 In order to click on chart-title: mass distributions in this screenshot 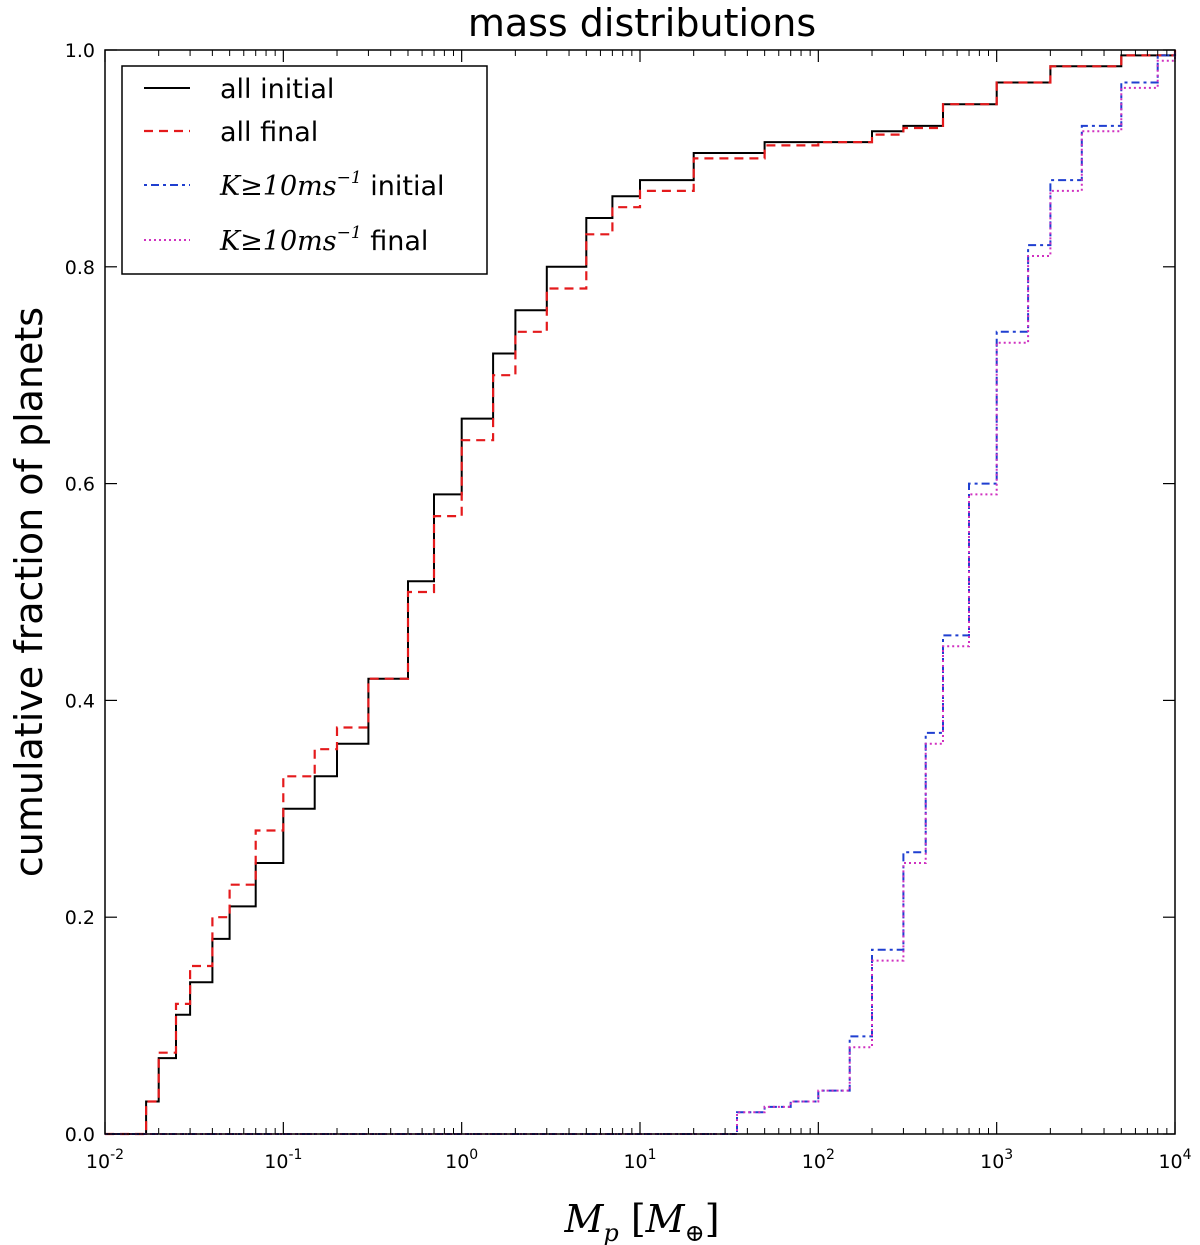, I will do `click(642, 23)`.